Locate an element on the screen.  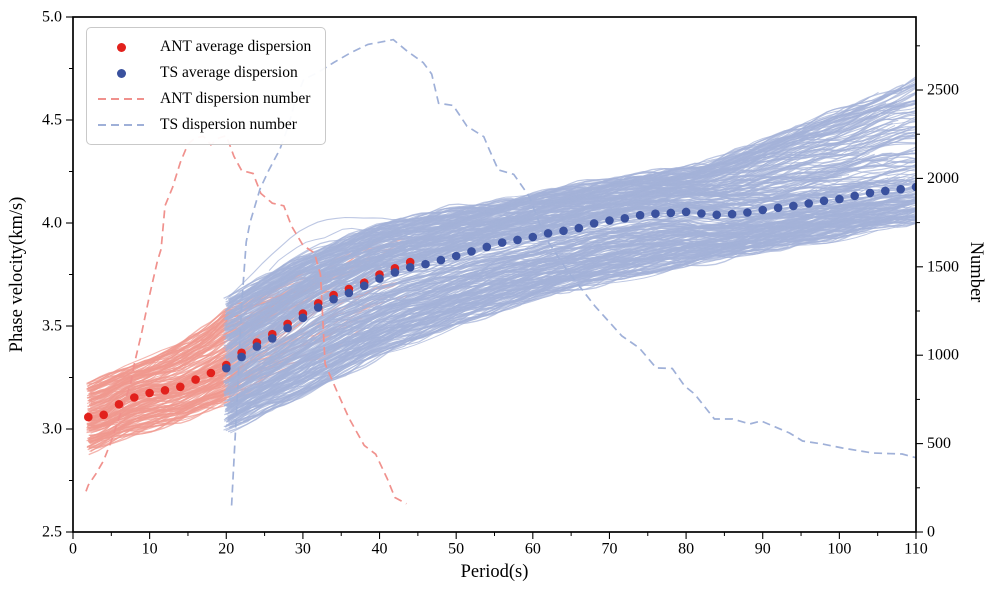
x-tick-label: 70 is located at coordinates (609, 548).